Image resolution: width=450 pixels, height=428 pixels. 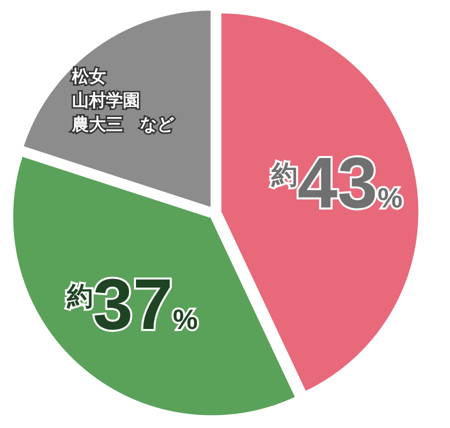 I want to click on annotation: 山村学園, so click(x=106, y=101).